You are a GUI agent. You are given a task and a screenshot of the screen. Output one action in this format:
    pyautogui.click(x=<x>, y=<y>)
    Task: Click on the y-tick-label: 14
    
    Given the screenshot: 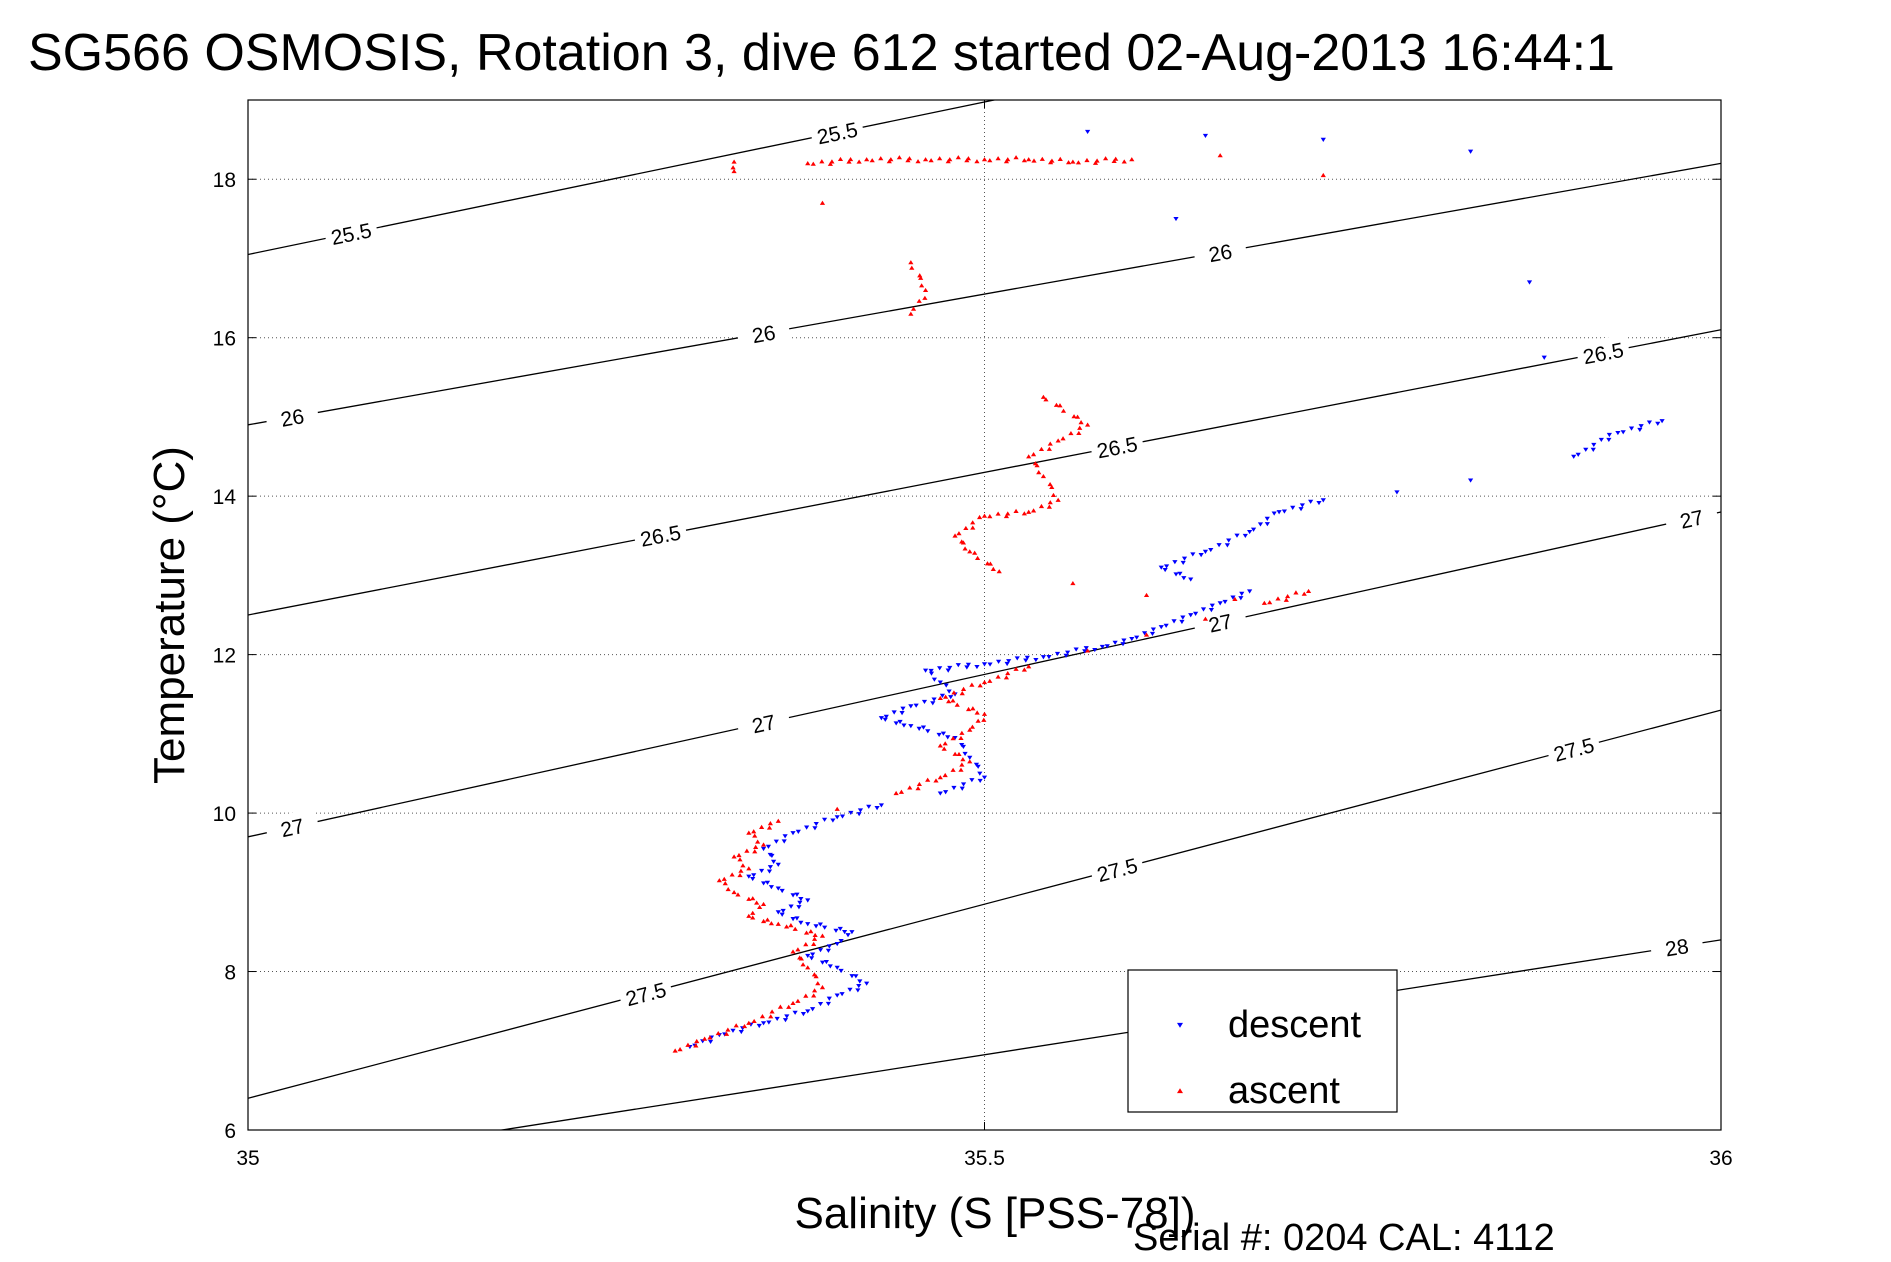 What is the action you would take?
    pyautogui.click(x=225, y=497)
    